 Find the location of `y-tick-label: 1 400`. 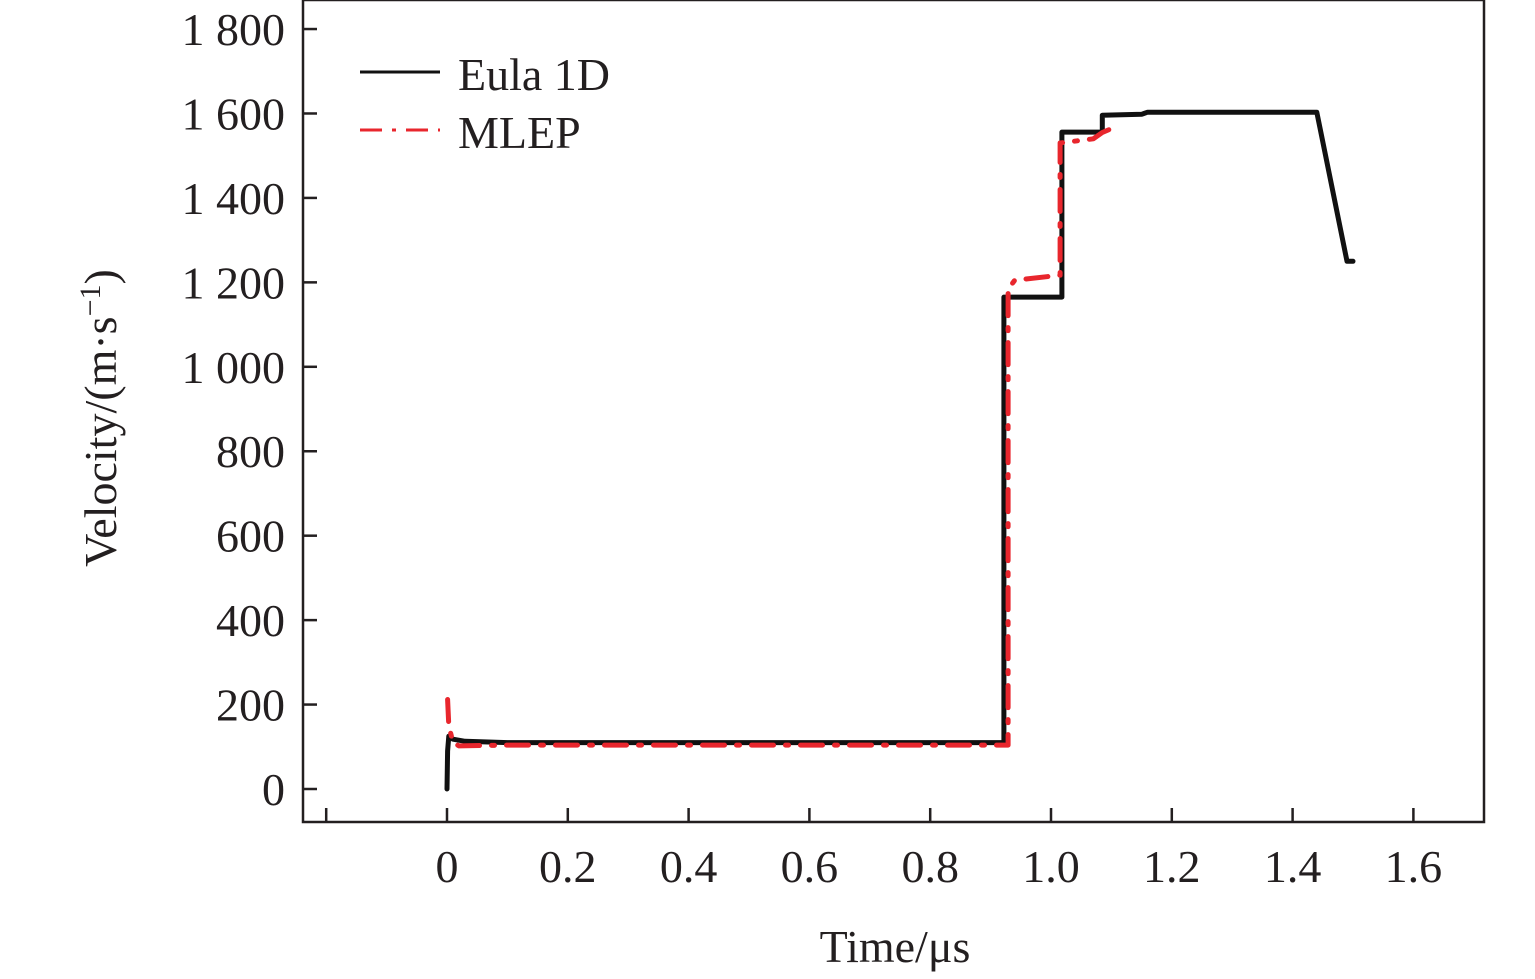

y-tick-label: 1 400 is located at coordinates (234, 198).